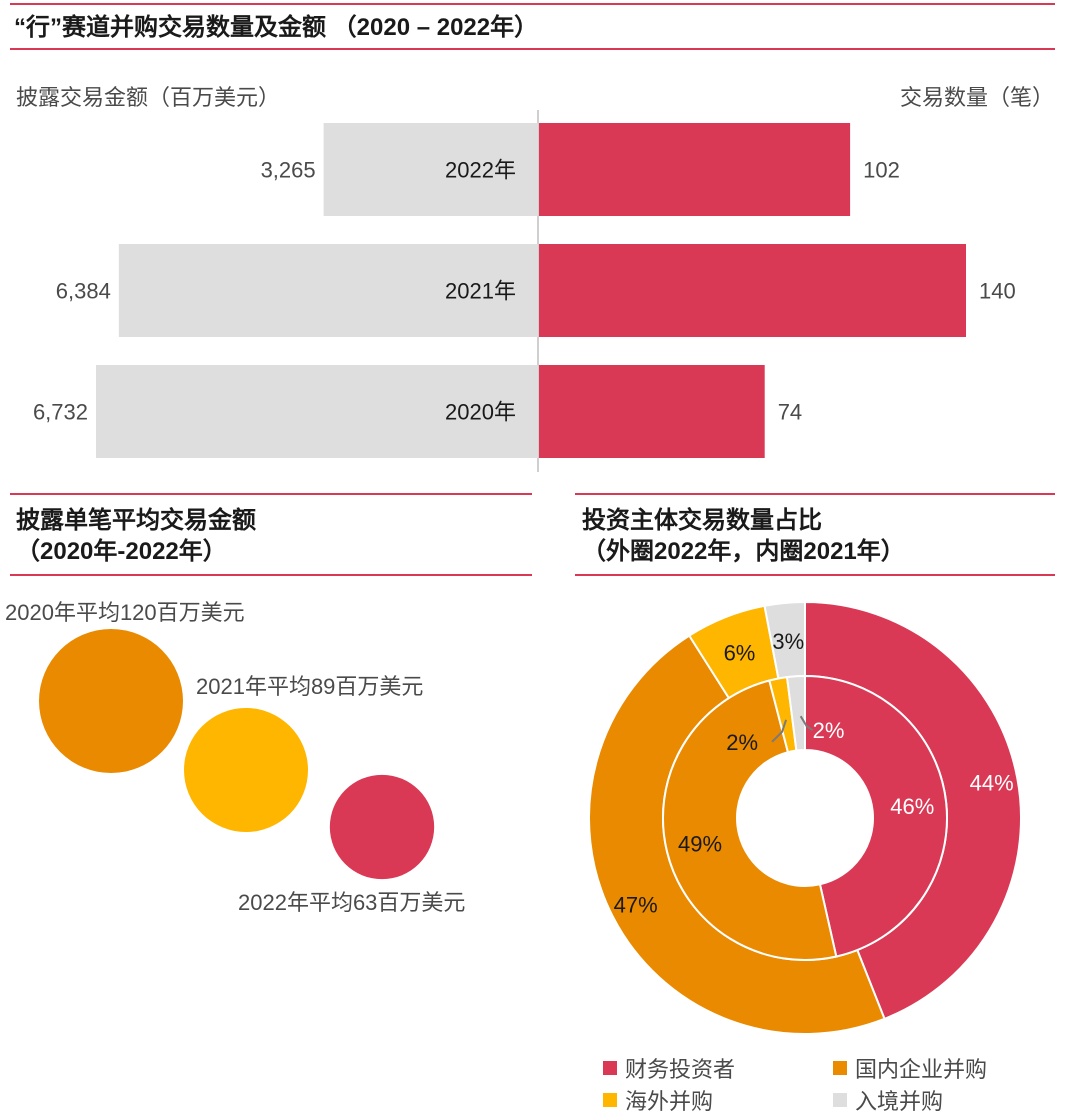  What do you see at coordinates (669, 1101) in the screenshot?
I see `legend-label: 海外并购` at bounding box center [669, 1101].